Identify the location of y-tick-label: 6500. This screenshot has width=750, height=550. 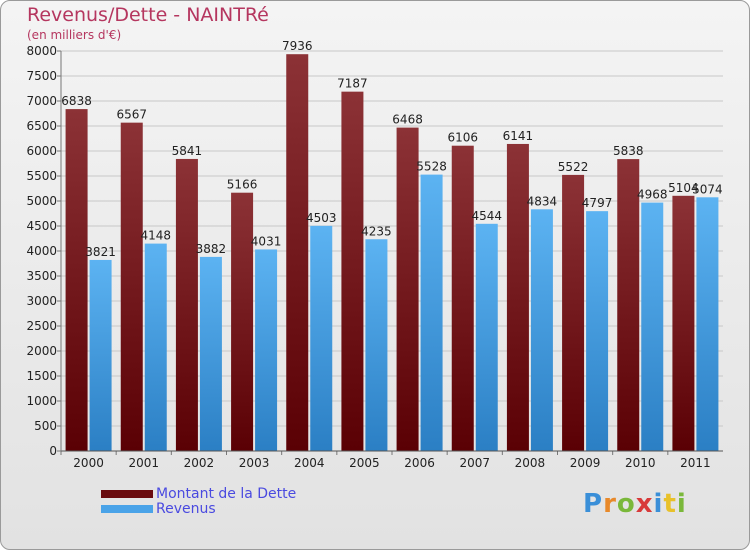
(41, 126).